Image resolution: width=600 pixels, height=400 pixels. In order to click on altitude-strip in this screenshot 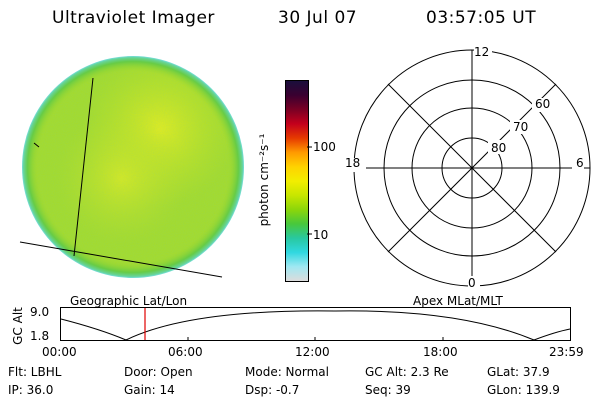, I will do `click(315, 324)`.